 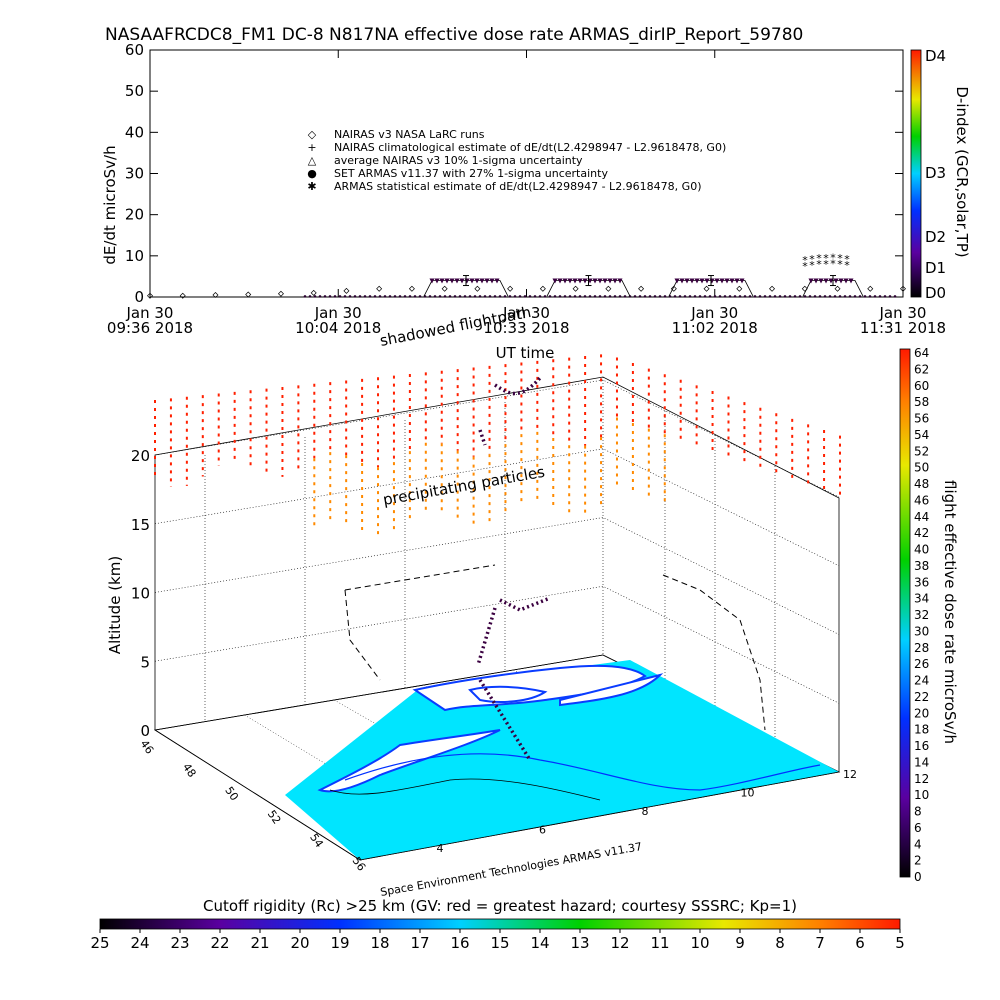 What do you see at coordinates (748, 793) in the screenshot?
I see `longitude-tick: 10` at bounding box center [748, 793].